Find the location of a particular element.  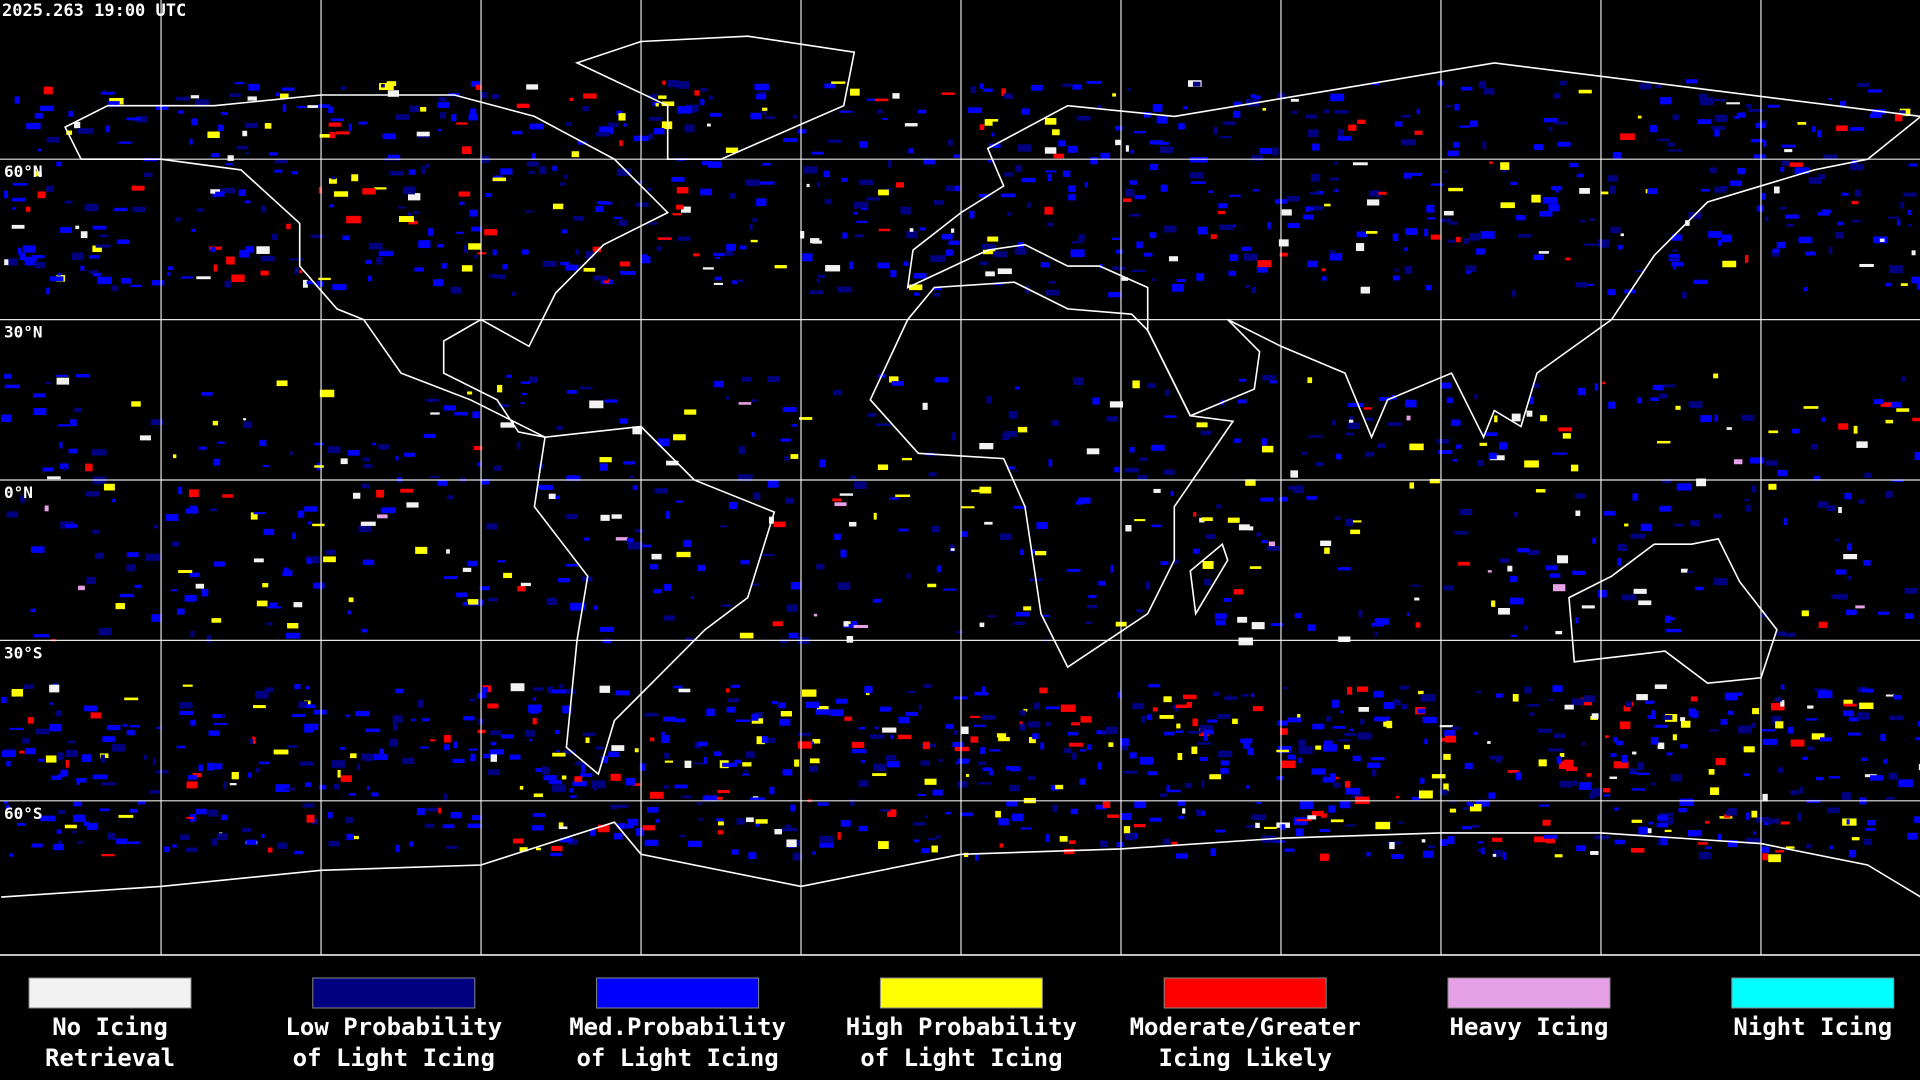

legend-label: Night Icing is located at coordinates (1812, 1027).